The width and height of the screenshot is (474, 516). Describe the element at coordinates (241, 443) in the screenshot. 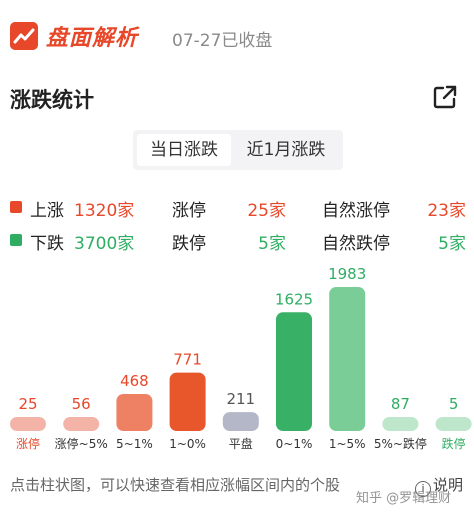

I see `category-label: 平盘` at that location.